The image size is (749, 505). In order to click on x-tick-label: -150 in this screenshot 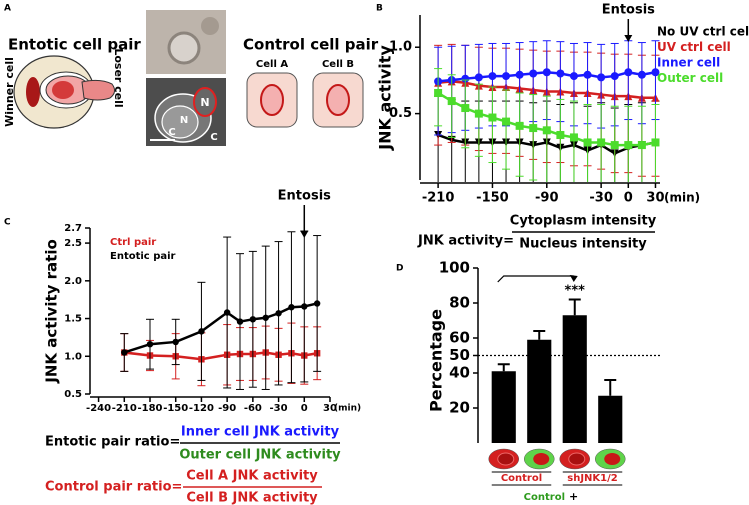, I will do `click(492, 198)`.